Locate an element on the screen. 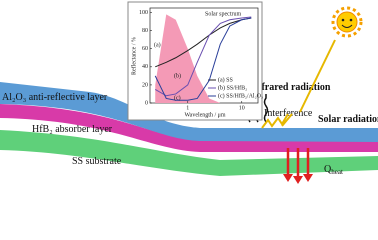 Image resolution: width=378 pixels, height=240 pixels. y-tick-label: 0 is located at coordinates (146, 103).